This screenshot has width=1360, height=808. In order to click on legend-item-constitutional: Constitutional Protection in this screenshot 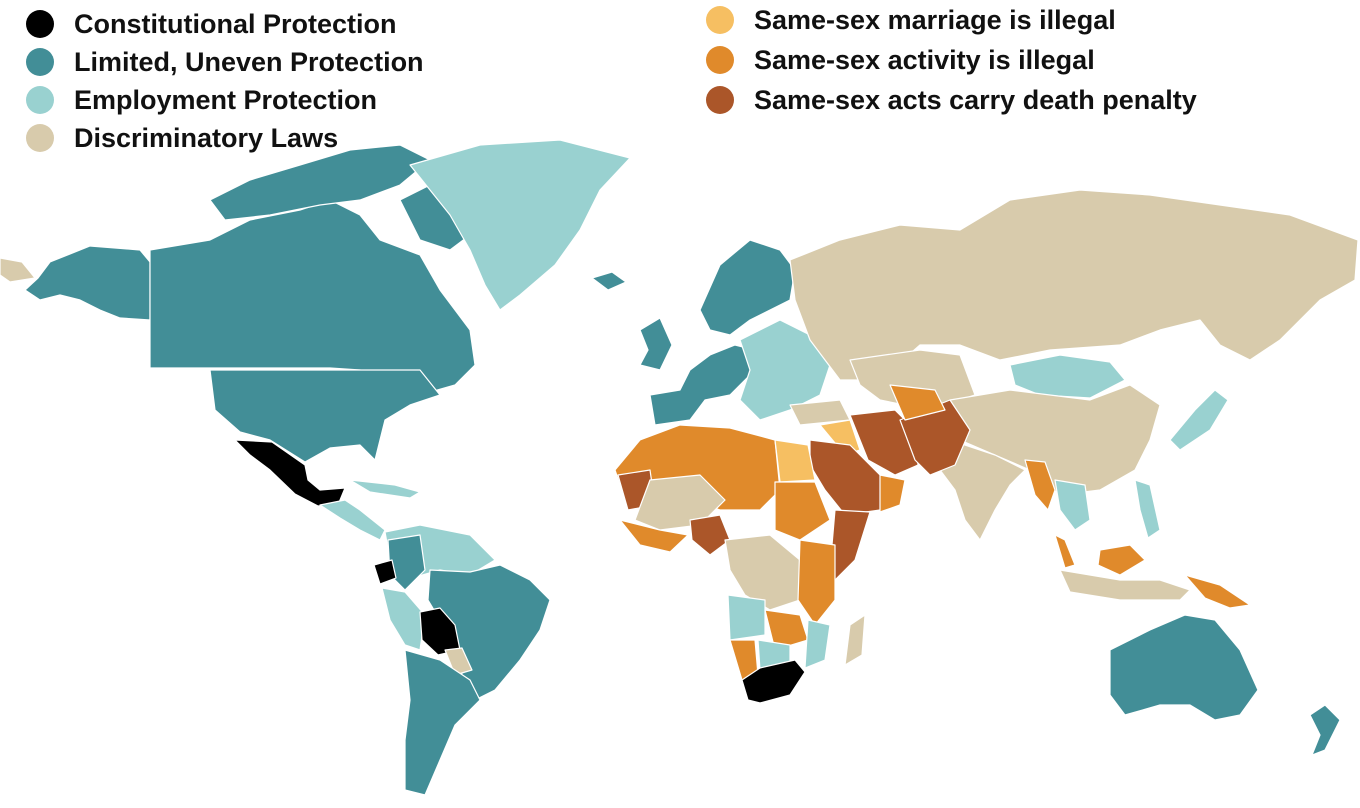, I will do `click(225, 24)`.